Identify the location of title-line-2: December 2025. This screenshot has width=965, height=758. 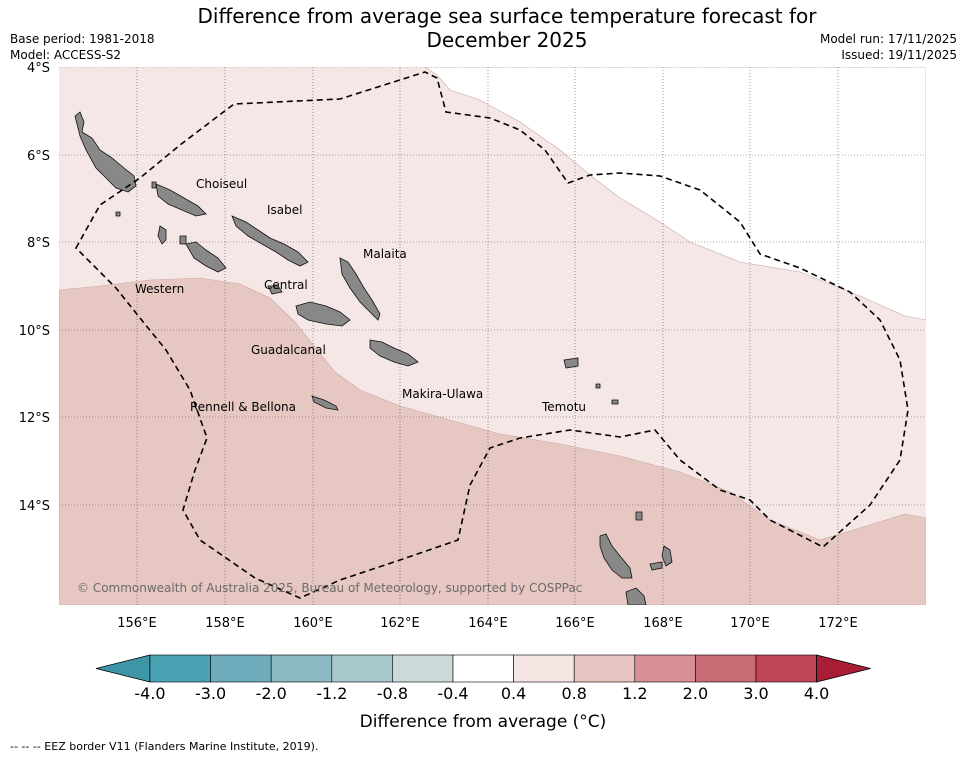
(507, 40).